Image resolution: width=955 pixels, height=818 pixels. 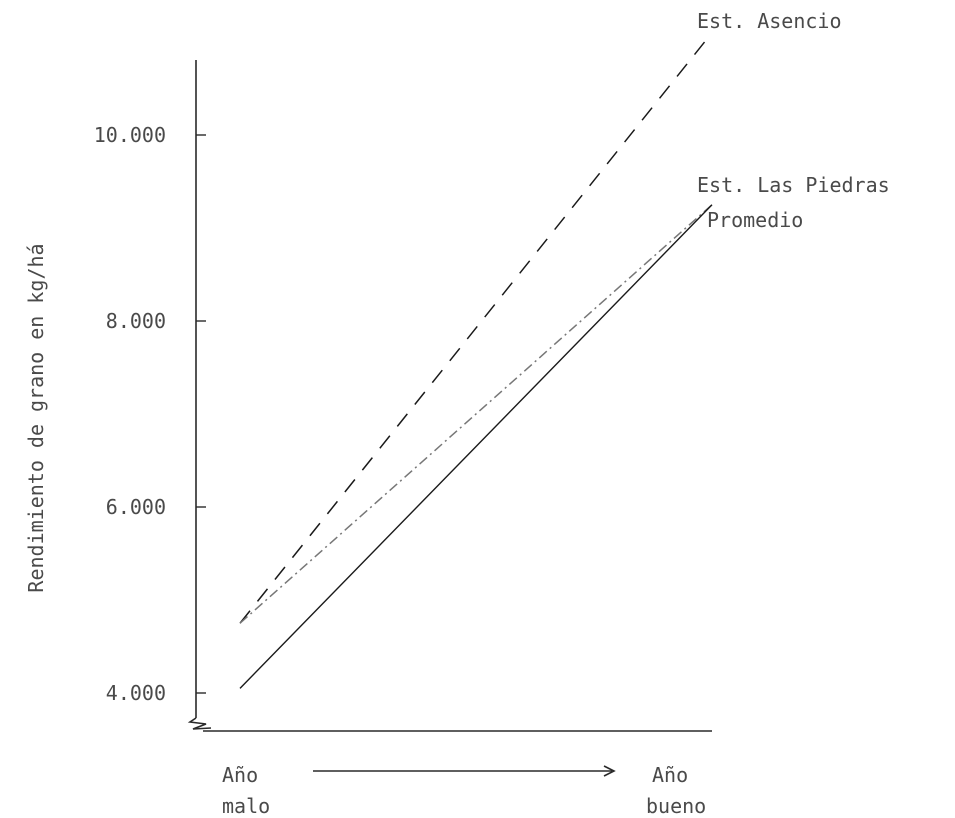 What do you see at coordinates (670, 775) in the screenshot?
I see `x-category-bueno-line1: Año` at bounding box center [670, 775].